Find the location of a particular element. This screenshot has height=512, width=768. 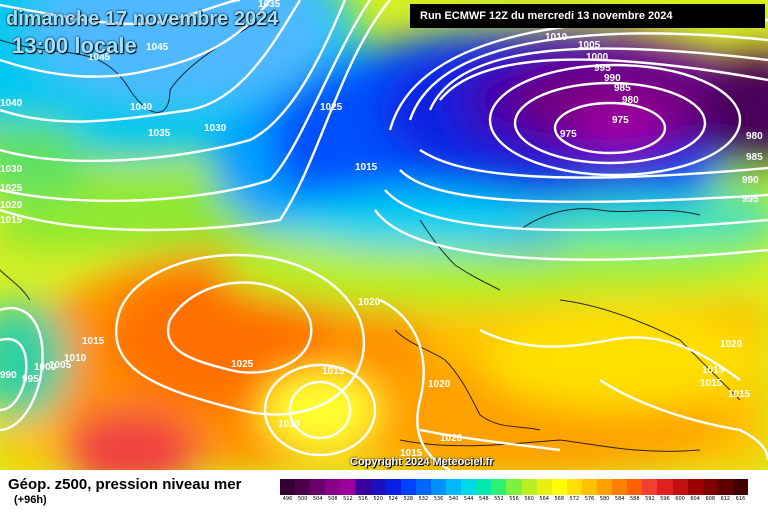

legend-label: 528 is located at coordinates (408, 499).